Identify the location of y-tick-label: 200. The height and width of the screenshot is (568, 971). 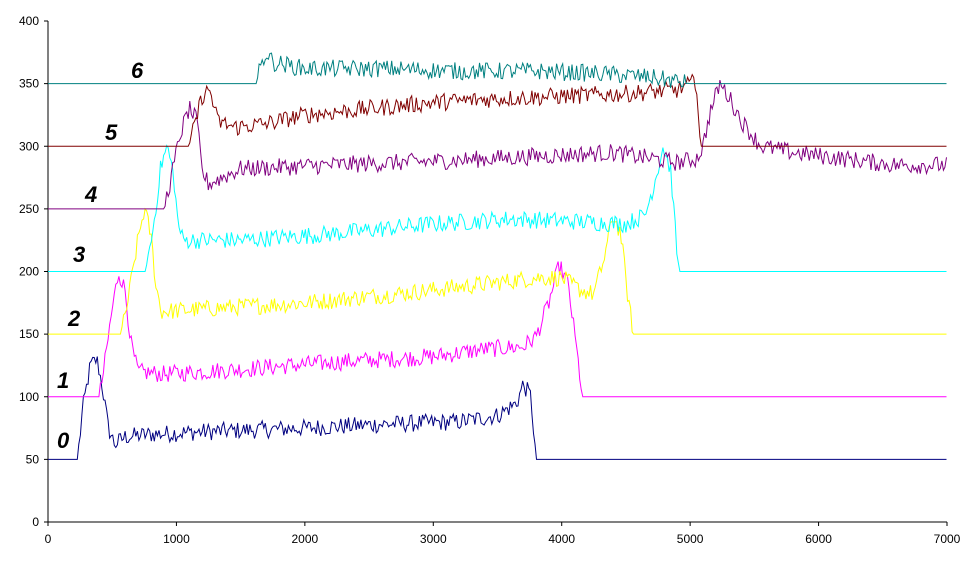
(29, 272).